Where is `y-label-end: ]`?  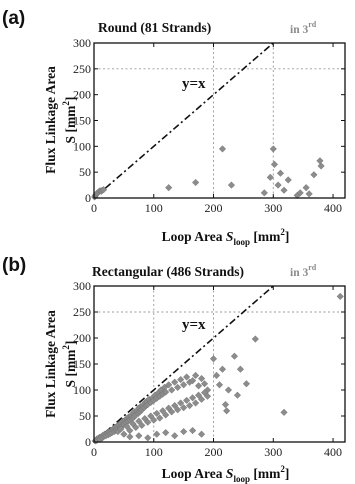 y-label-end: ] is located at coordinates (70, 343).